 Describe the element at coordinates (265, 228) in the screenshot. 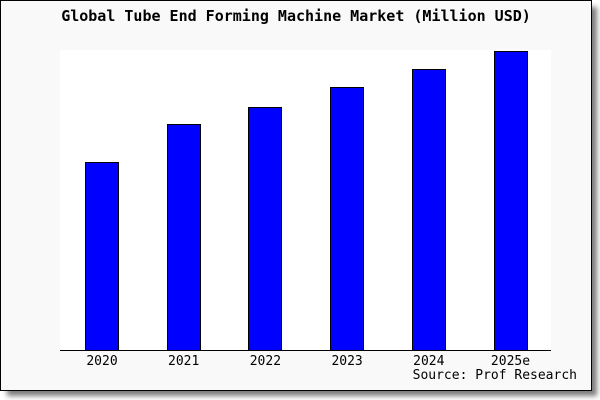

I see `bar-2022` at that location.